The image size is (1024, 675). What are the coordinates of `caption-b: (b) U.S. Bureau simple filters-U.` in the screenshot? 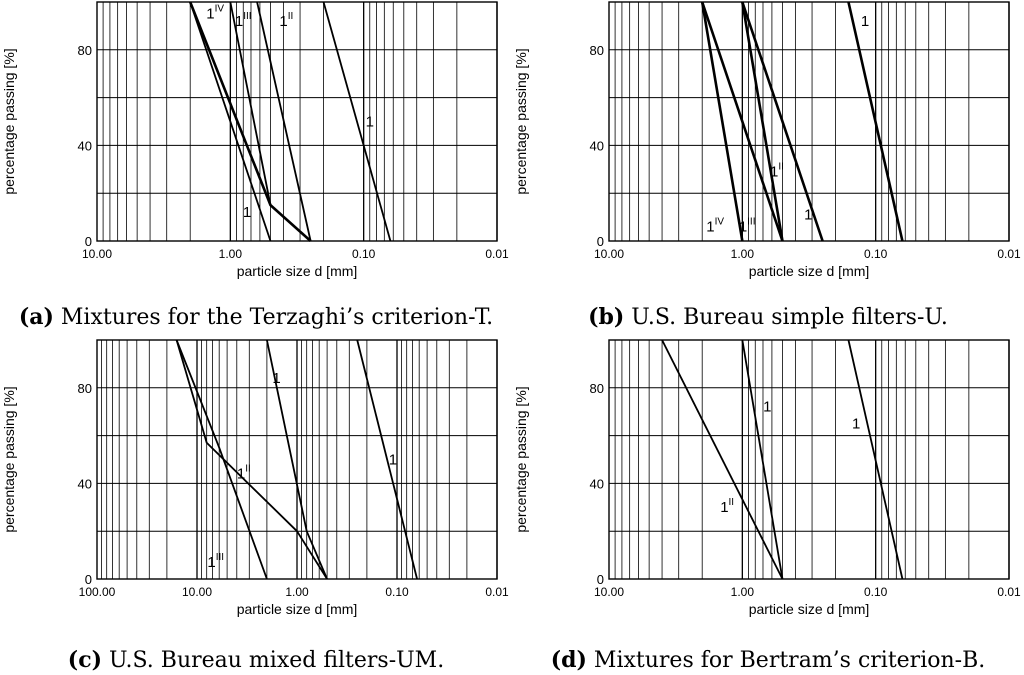 It's located at (768, 317).